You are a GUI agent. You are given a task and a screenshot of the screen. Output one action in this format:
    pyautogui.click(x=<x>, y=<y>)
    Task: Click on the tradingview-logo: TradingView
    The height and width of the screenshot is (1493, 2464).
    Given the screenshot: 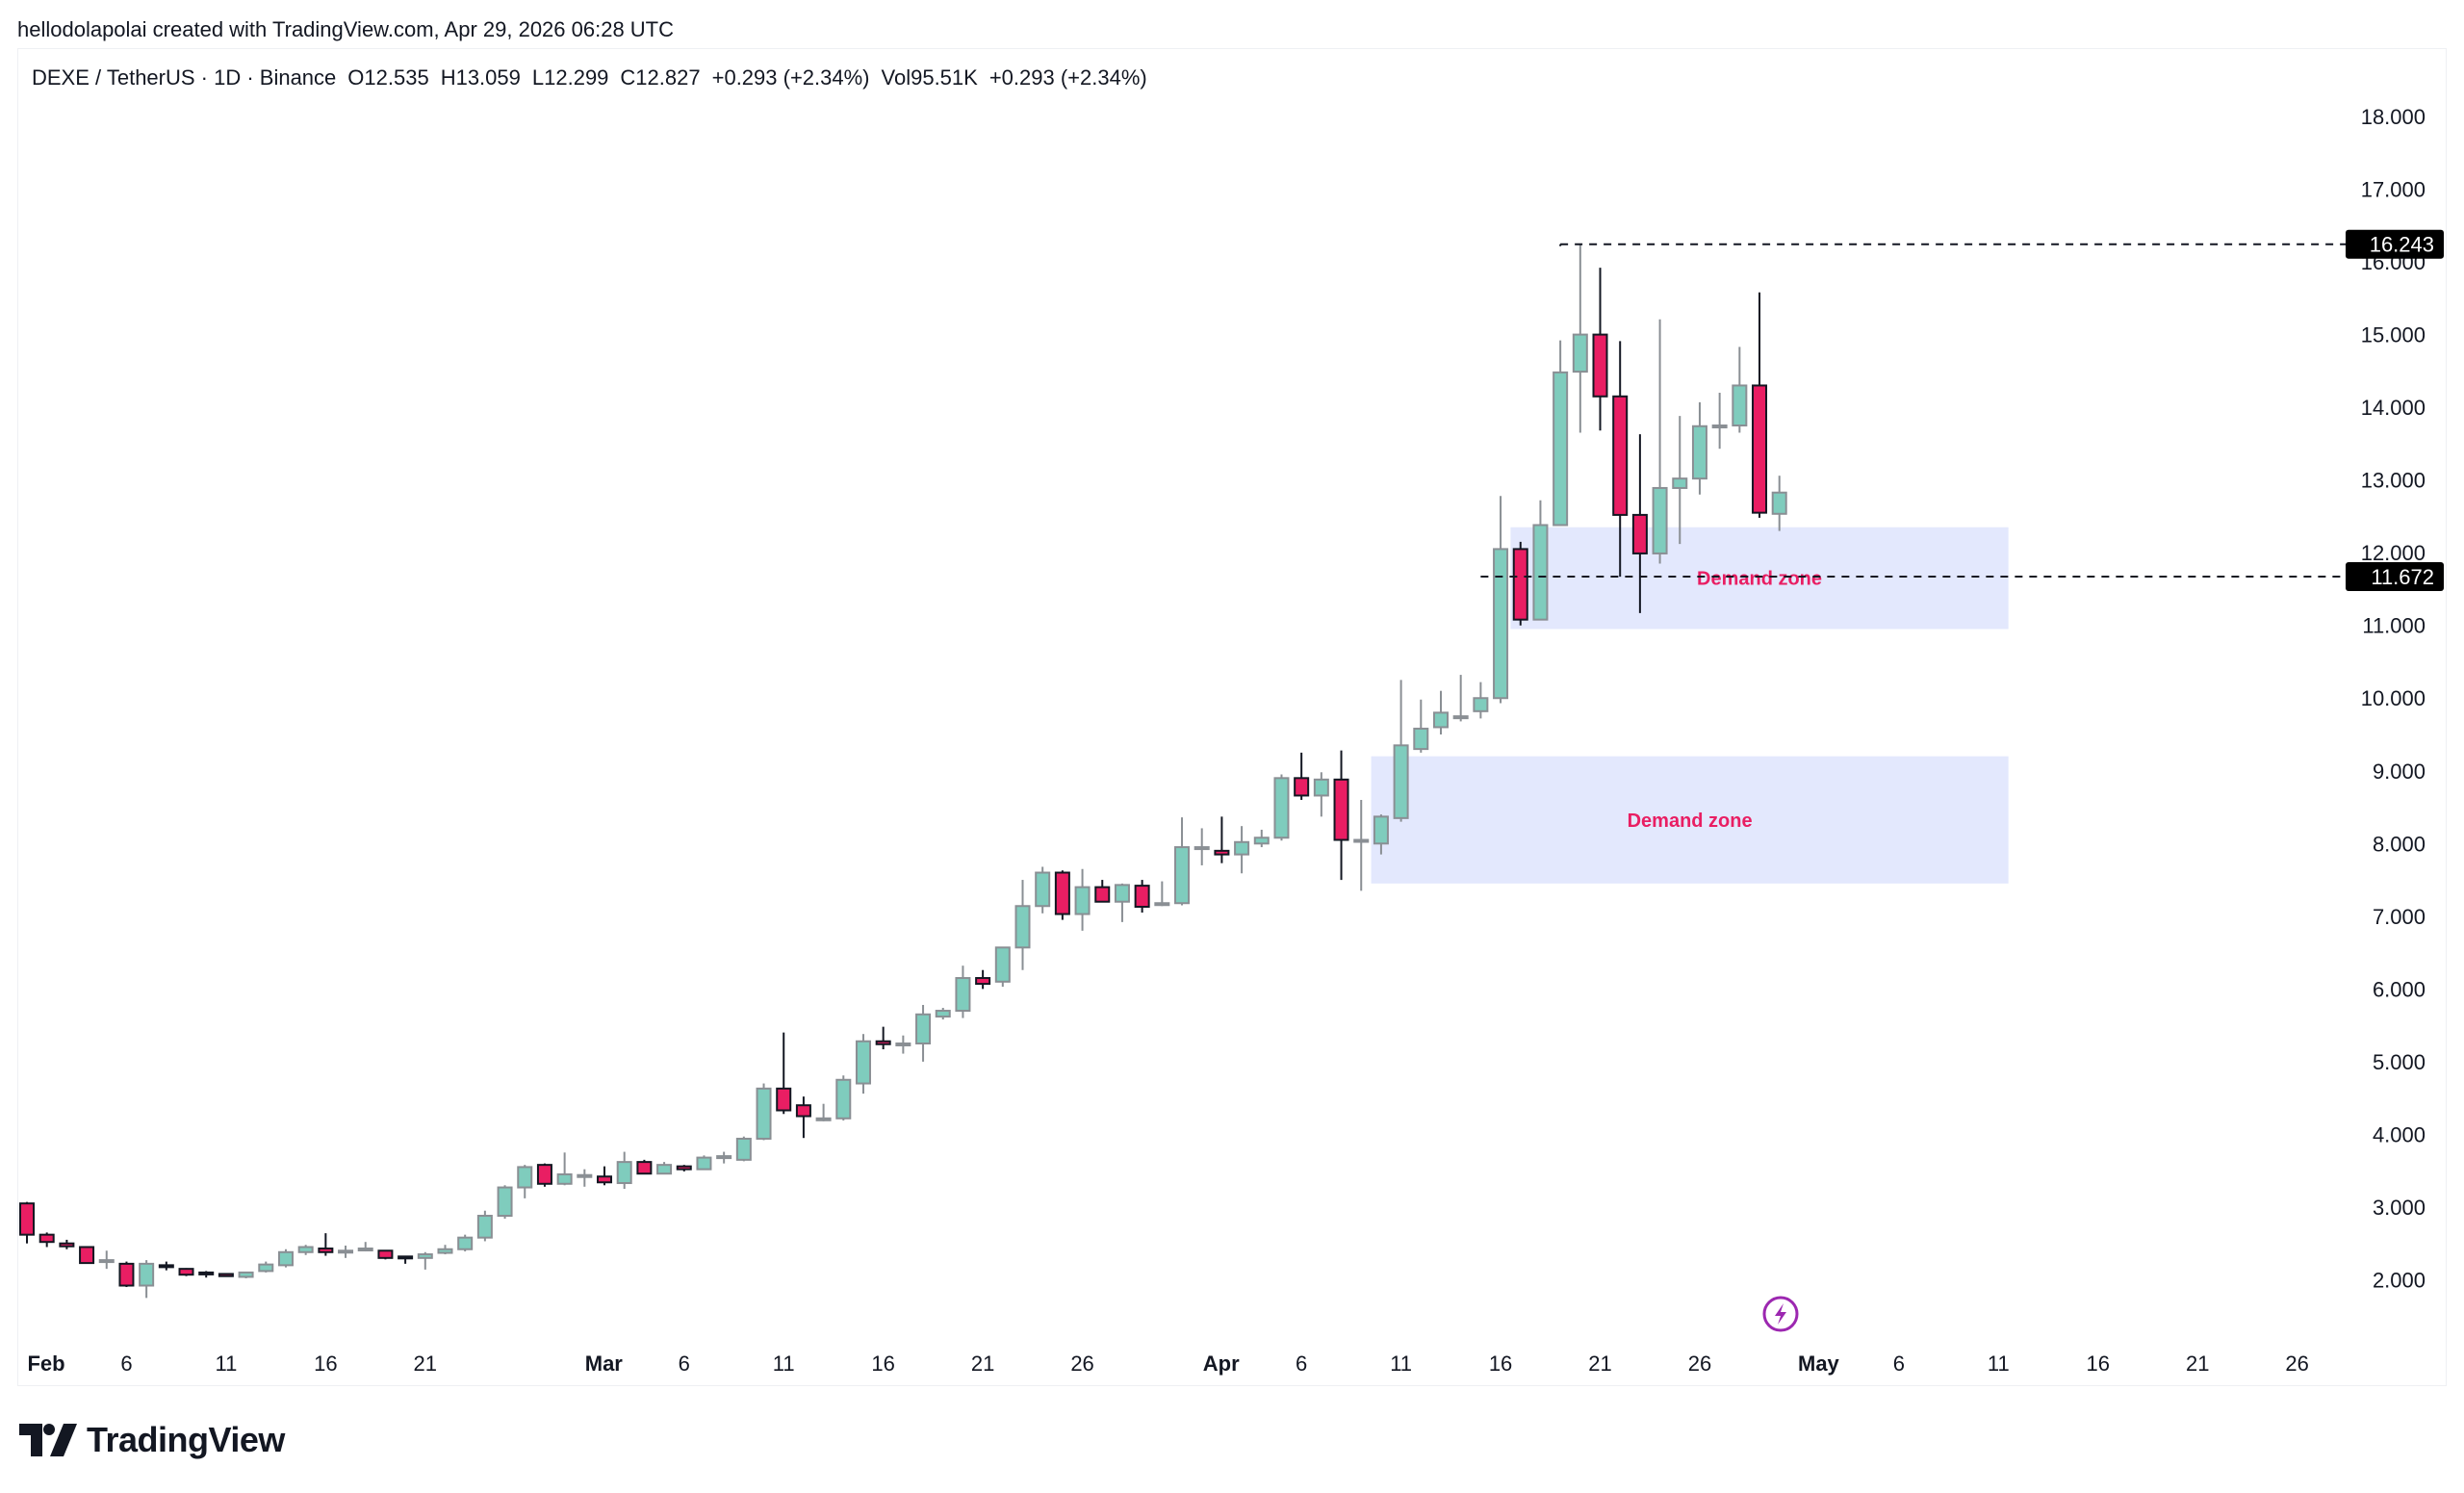 What is the action you would take?
    pyautogui.click(x=152, y=1440)
    